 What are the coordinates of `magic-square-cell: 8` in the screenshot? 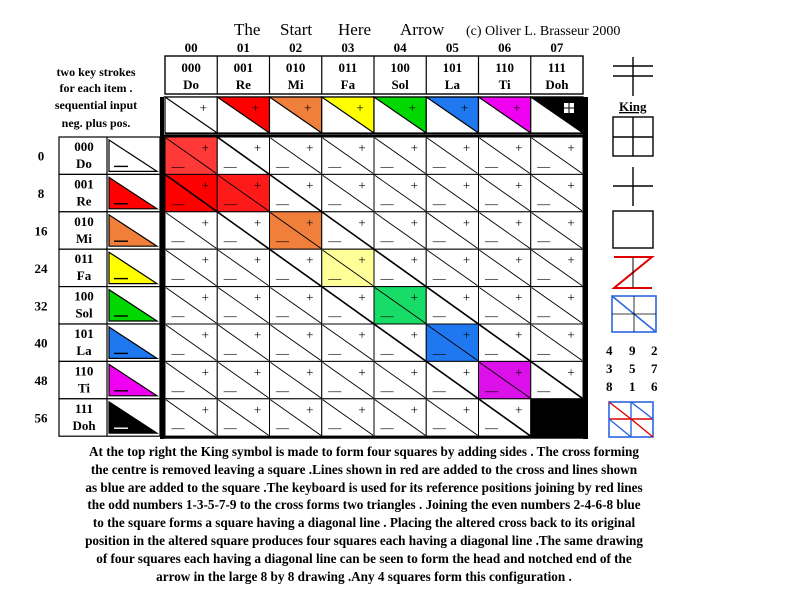 It's located at (609, 386).